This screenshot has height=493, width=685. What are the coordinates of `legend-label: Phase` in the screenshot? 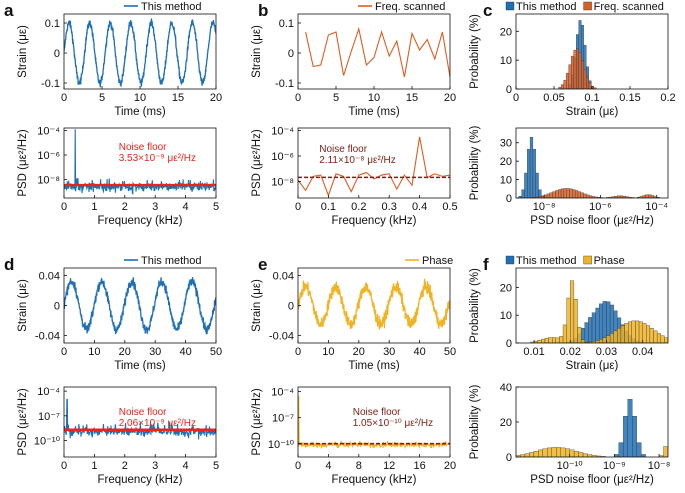 It's located at (437, 261).